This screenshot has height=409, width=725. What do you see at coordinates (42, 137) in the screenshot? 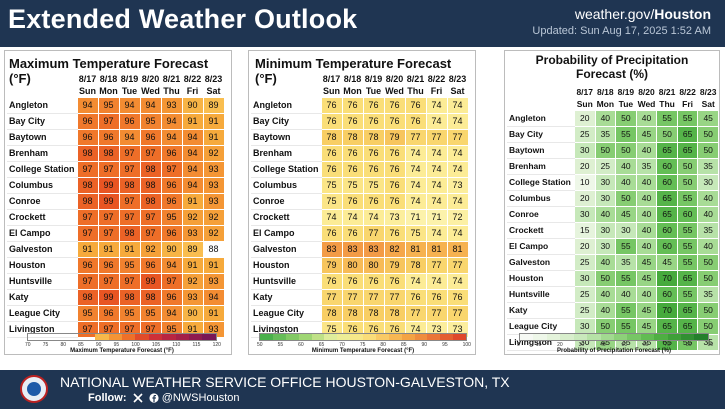
I see `city-name: Baytown` at bounding box center [42, 137].